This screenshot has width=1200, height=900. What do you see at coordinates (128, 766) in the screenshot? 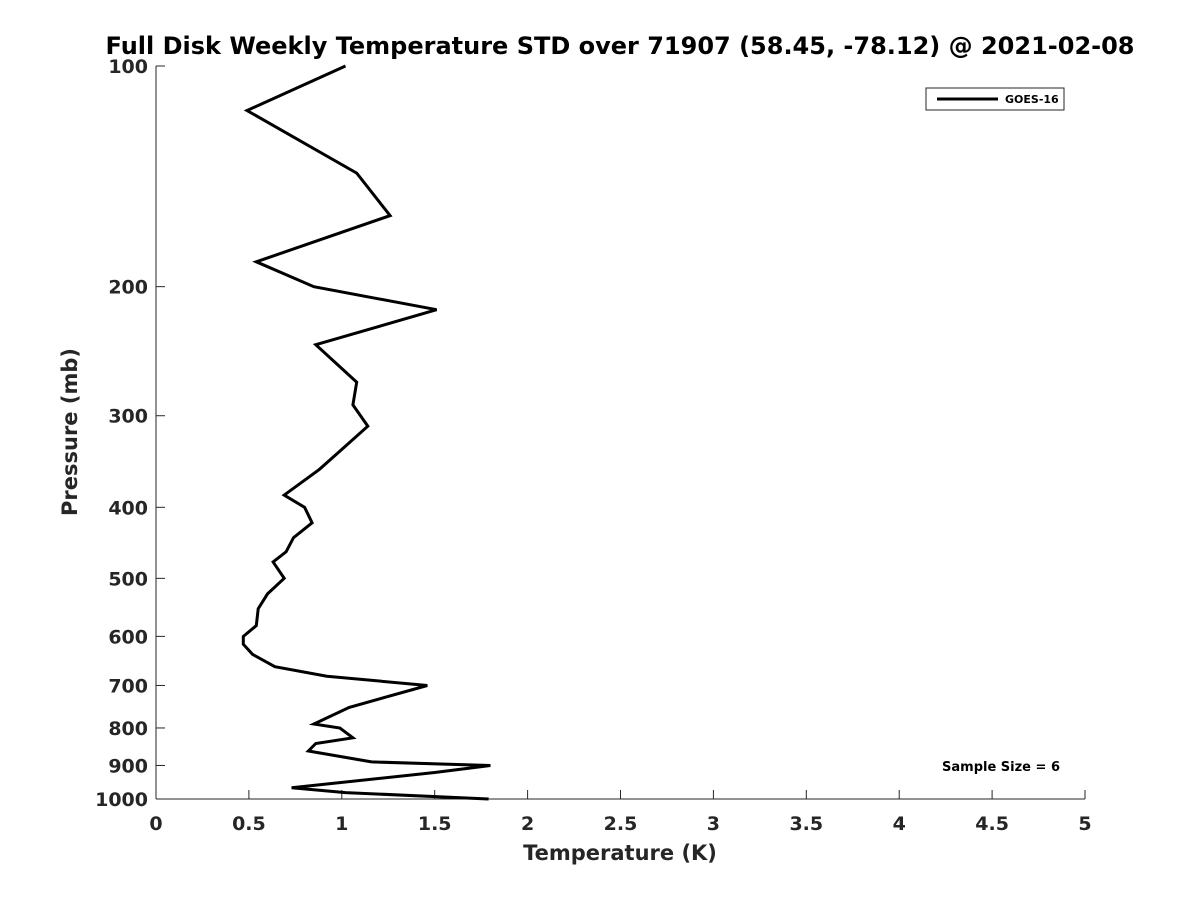
I see `y-tick-label: 900` at bounding box center [128, 766].